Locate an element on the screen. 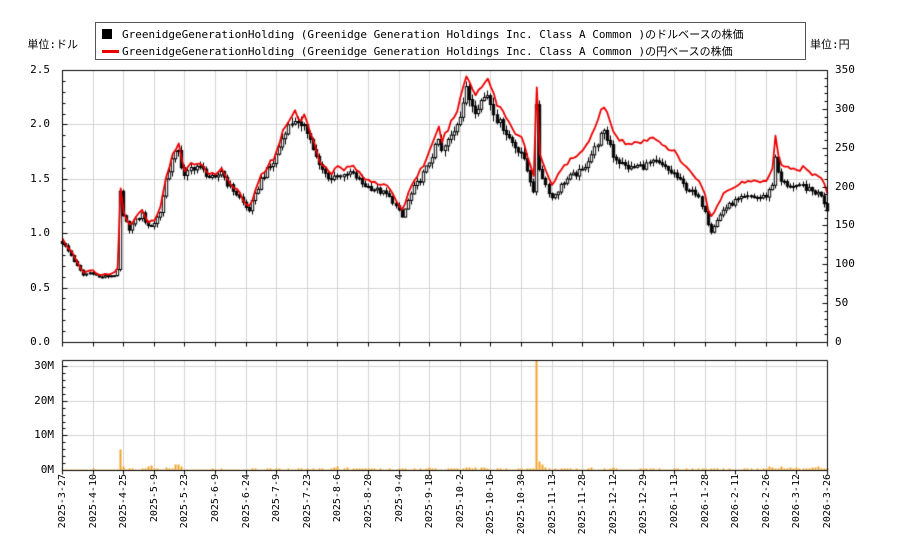 Image resolution: width=900 pixels, height=550 pixels. x-axis-date-label: 2025-6-24 is located at coordinates (246, 501).